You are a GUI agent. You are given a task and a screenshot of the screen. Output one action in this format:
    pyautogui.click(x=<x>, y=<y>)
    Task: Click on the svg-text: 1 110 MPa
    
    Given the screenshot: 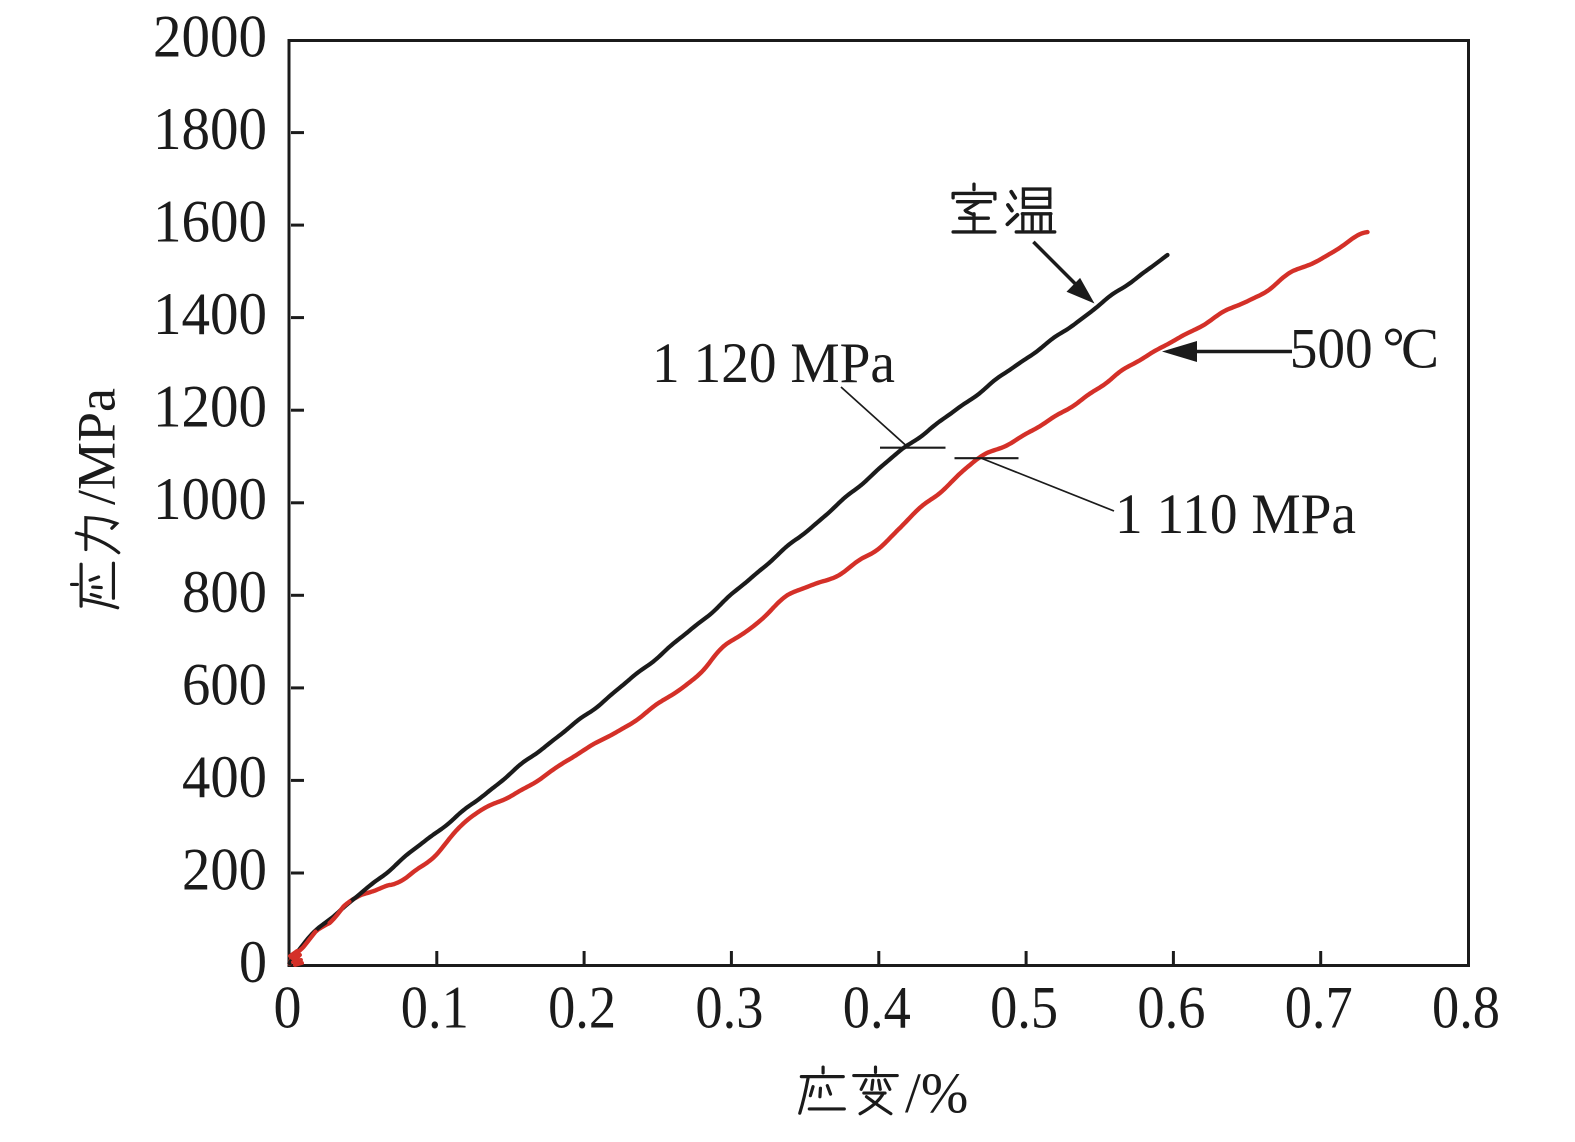 What is the action you would take?
    pyautogui.click(x=1235, y=514)
    